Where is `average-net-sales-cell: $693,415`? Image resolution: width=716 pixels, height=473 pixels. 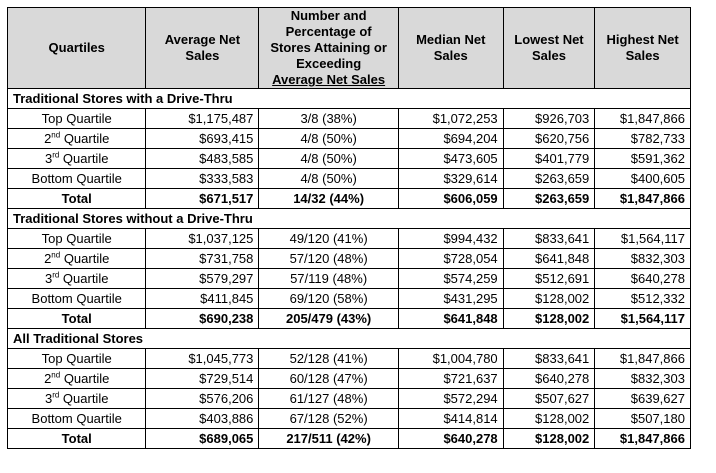 average-net-sales-cell: $693,415 is located at coordinates (202, 138).